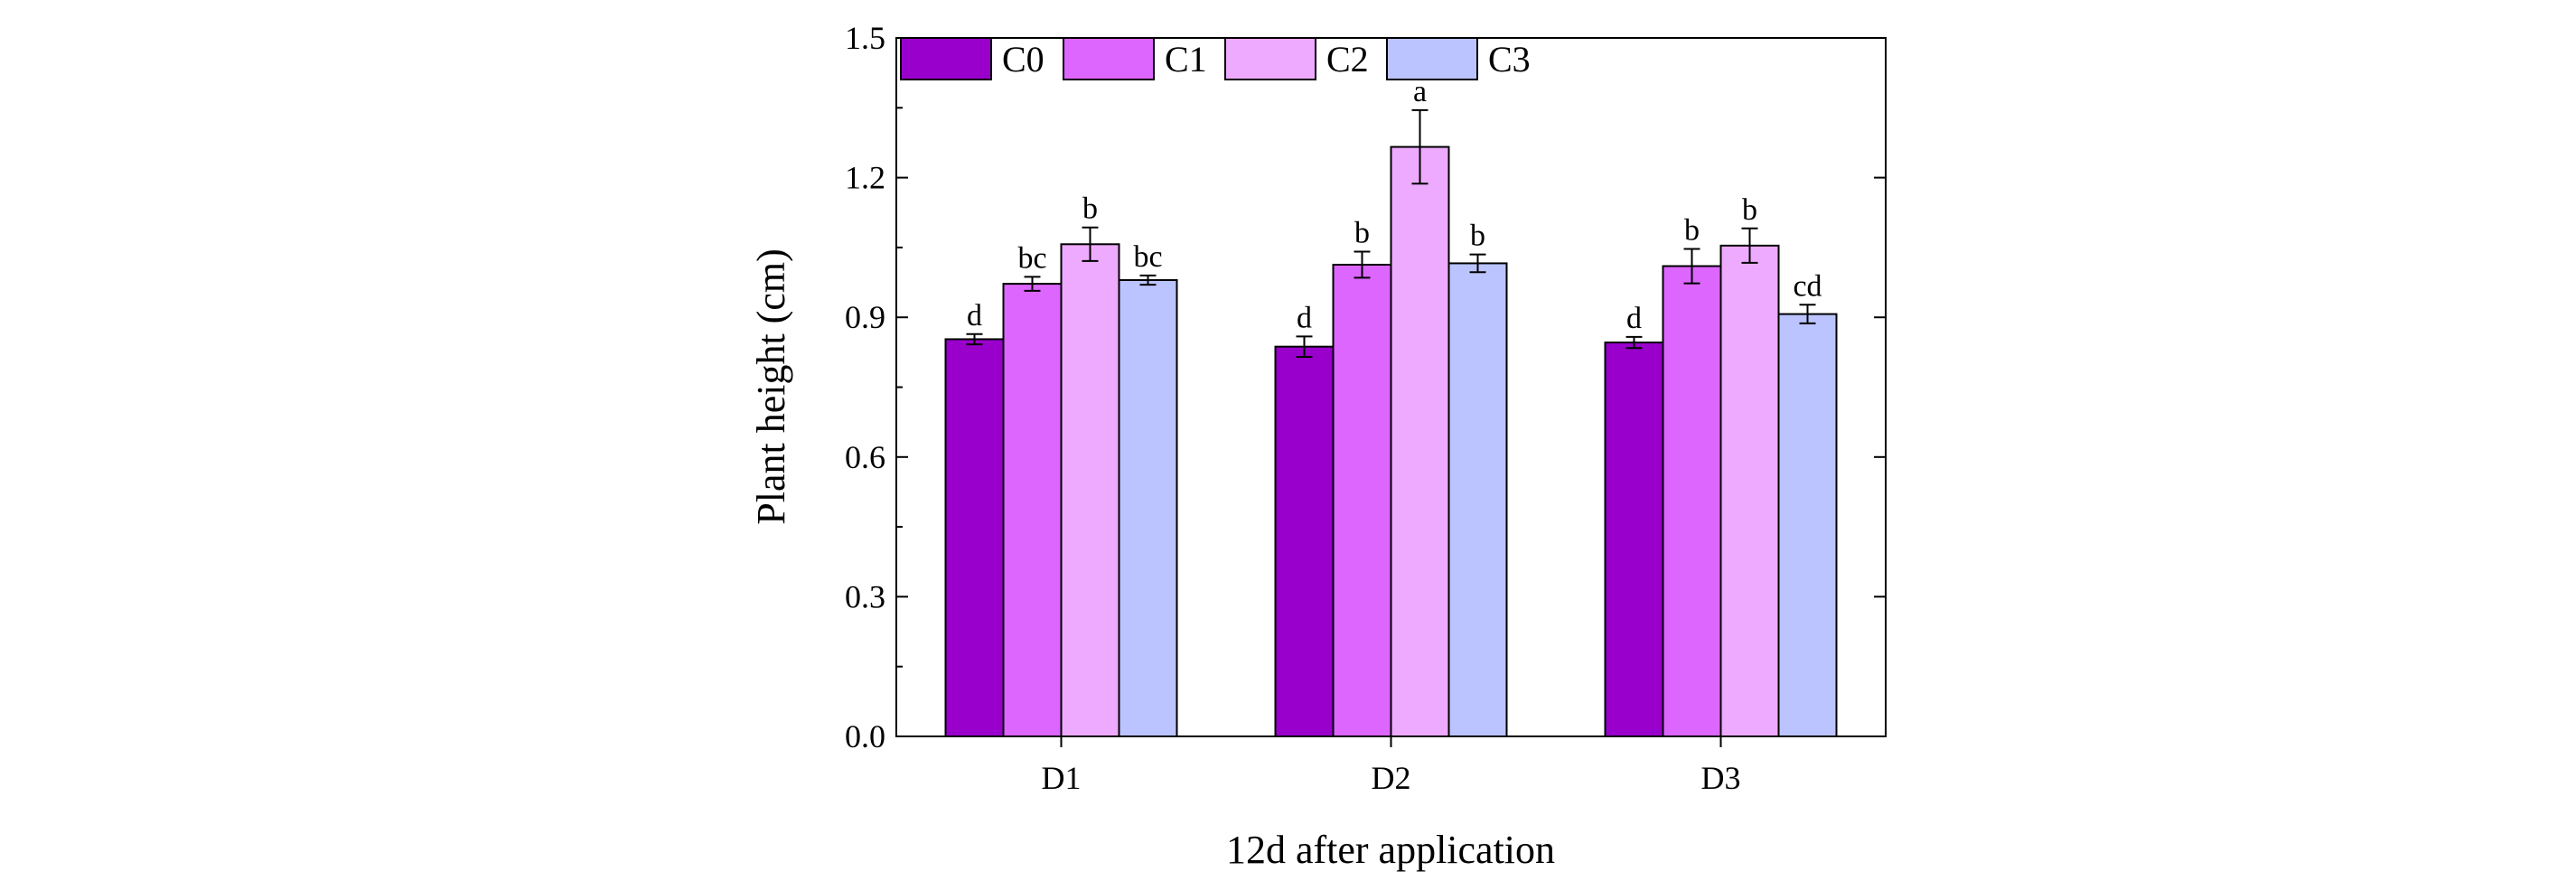 The height and width of the screenshot is (890, 2576). I want to click on bar-c0-d1, so click(974, 537).